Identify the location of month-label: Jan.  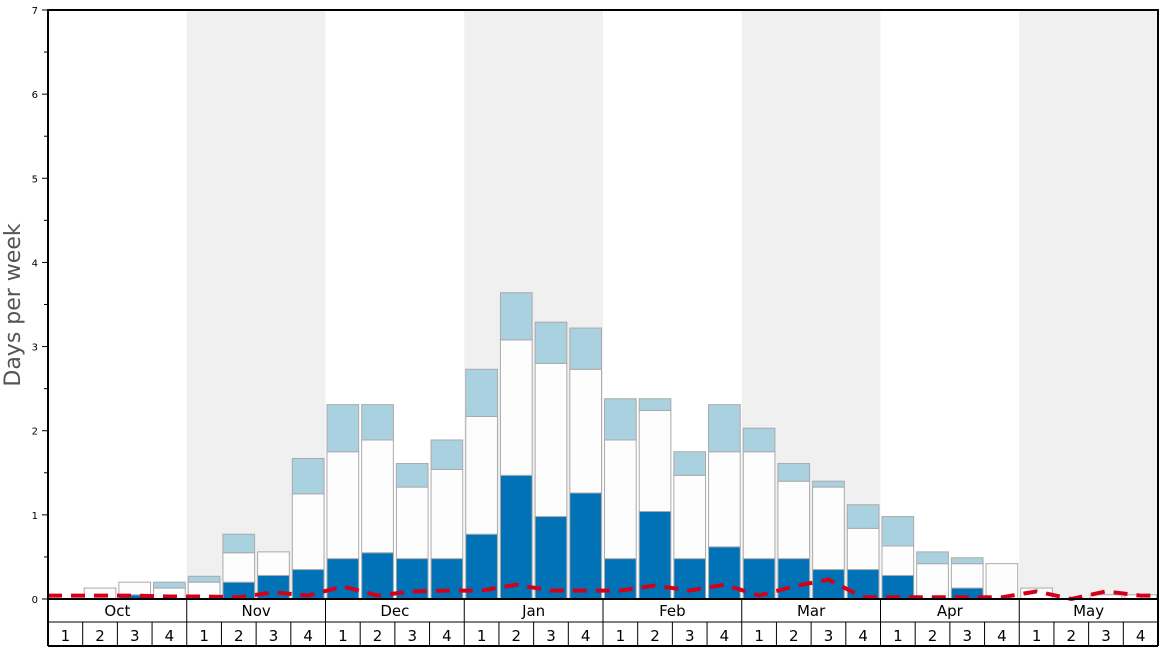
(533, 611).